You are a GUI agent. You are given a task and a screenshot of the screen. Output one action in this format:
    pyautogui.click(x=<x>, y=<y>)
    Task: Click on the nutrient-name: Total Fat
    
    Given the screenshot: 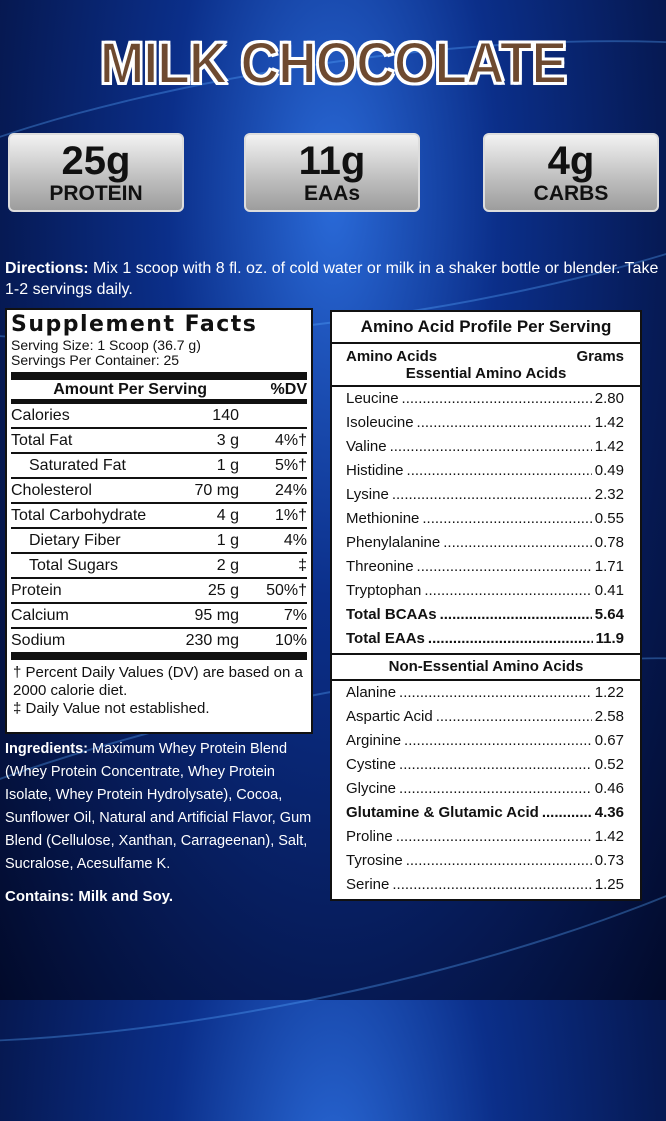 What is the action you would take?
    pyautogui.click(x=42, y=440)
    